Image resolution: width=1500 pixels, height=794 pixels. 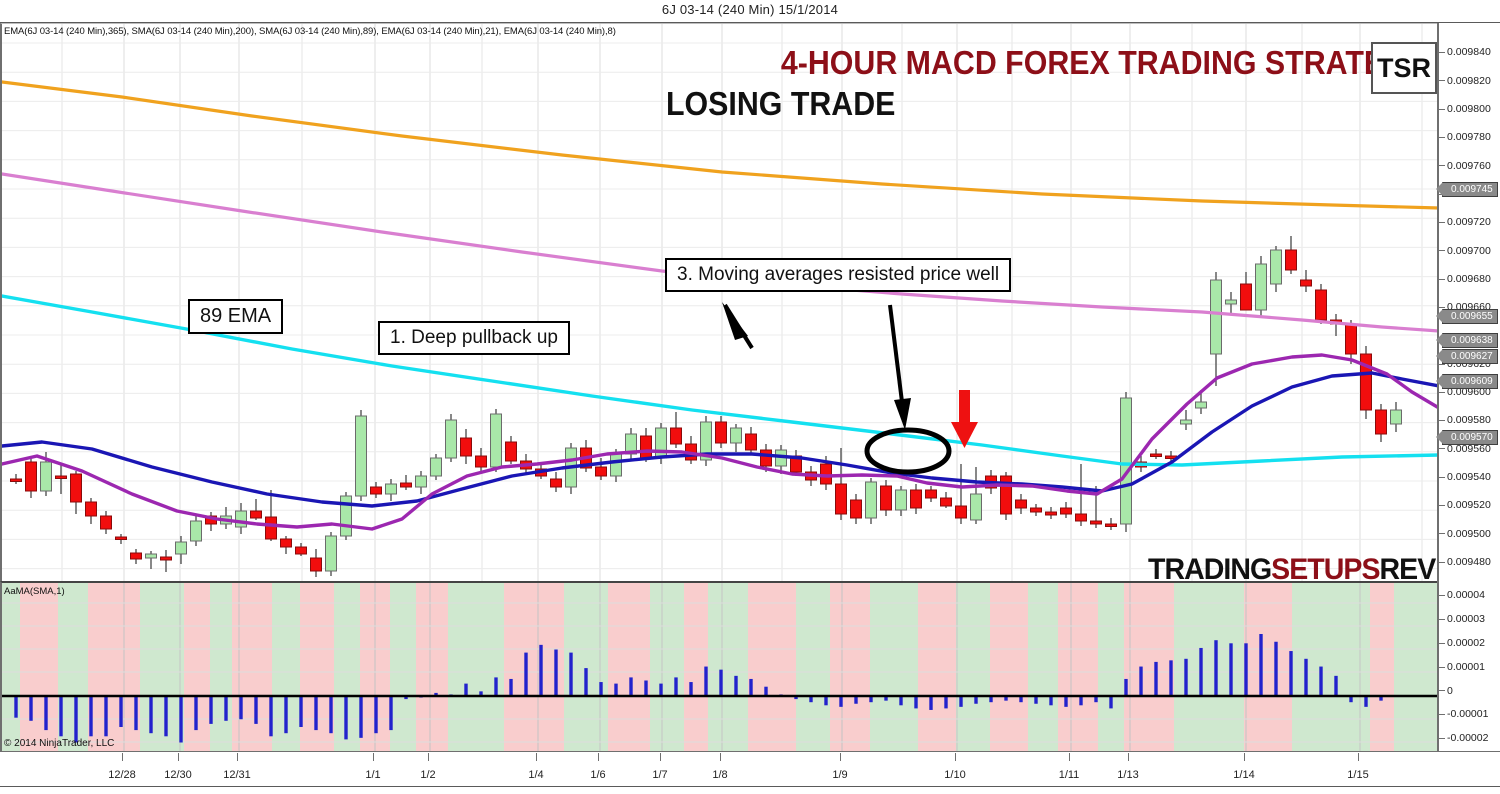 I want to click on time-axis-label: 1/2, so click(x=428, y=775).